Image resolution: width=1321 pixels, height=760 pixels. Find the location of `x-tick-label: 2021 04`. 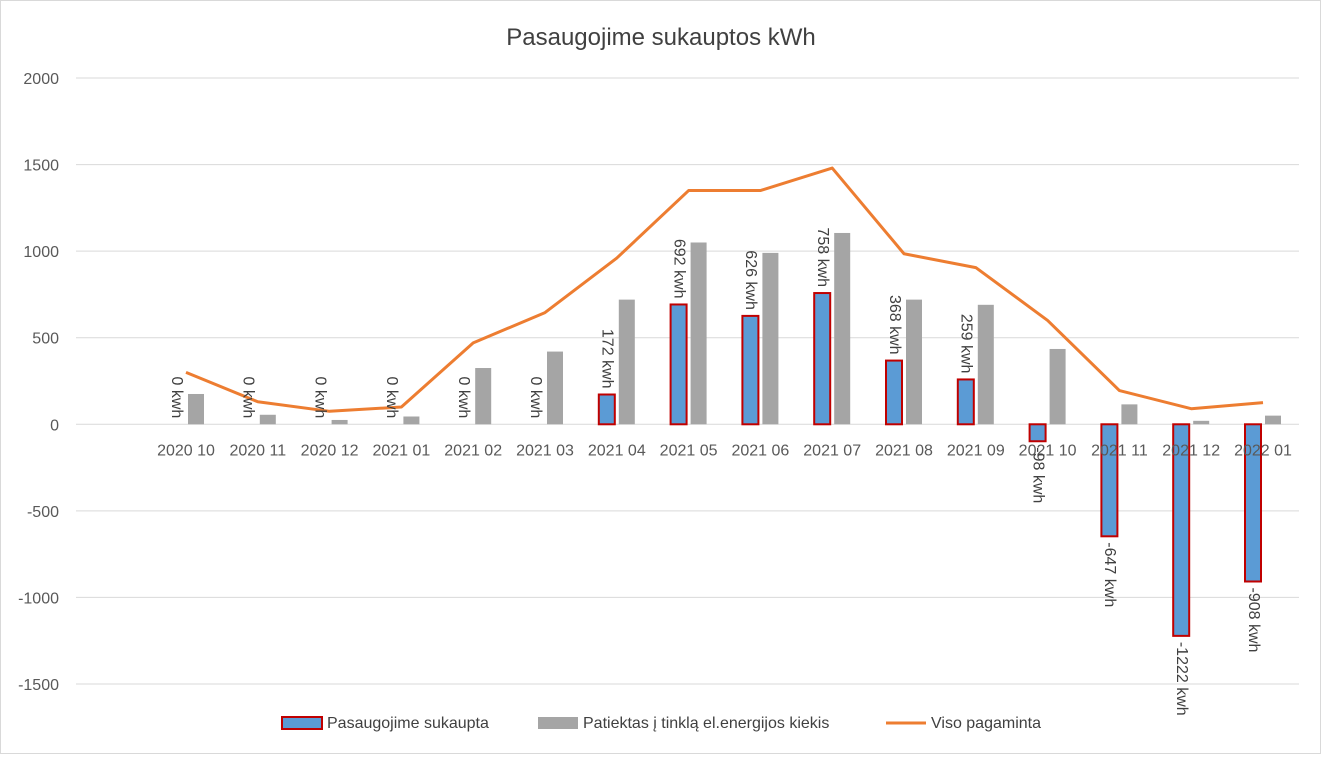

x-tick-label: 2021 04 is located at coordinates (617, 450).